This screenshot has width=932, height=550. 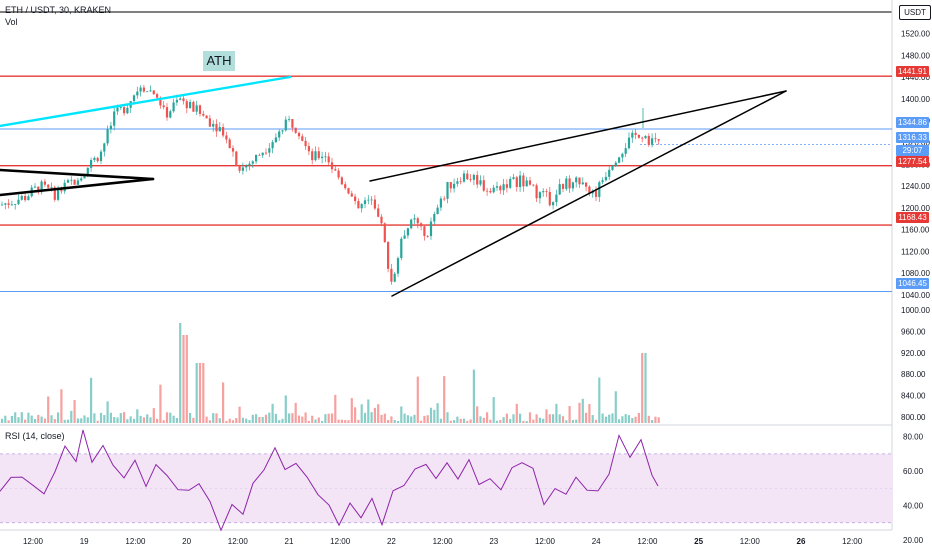 What do you see at coordinates (443, 541) in the screenshot?
I see `time-tick-label: 12:00` at bounding box center [443, 541].